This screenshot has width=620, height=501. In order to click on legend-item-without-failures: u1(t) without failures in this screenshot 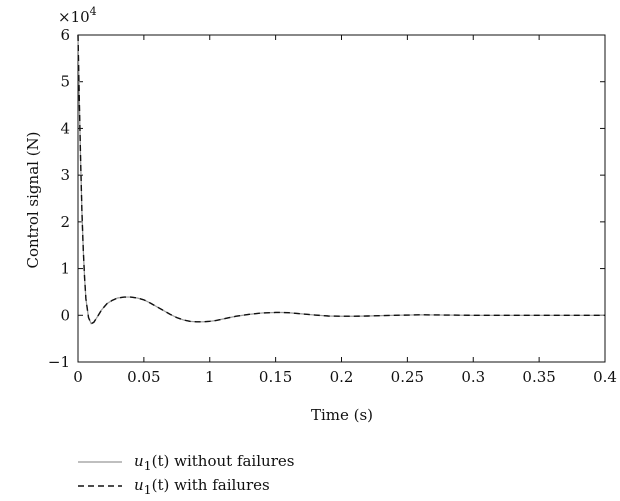, I will do `click(186, 462)`.